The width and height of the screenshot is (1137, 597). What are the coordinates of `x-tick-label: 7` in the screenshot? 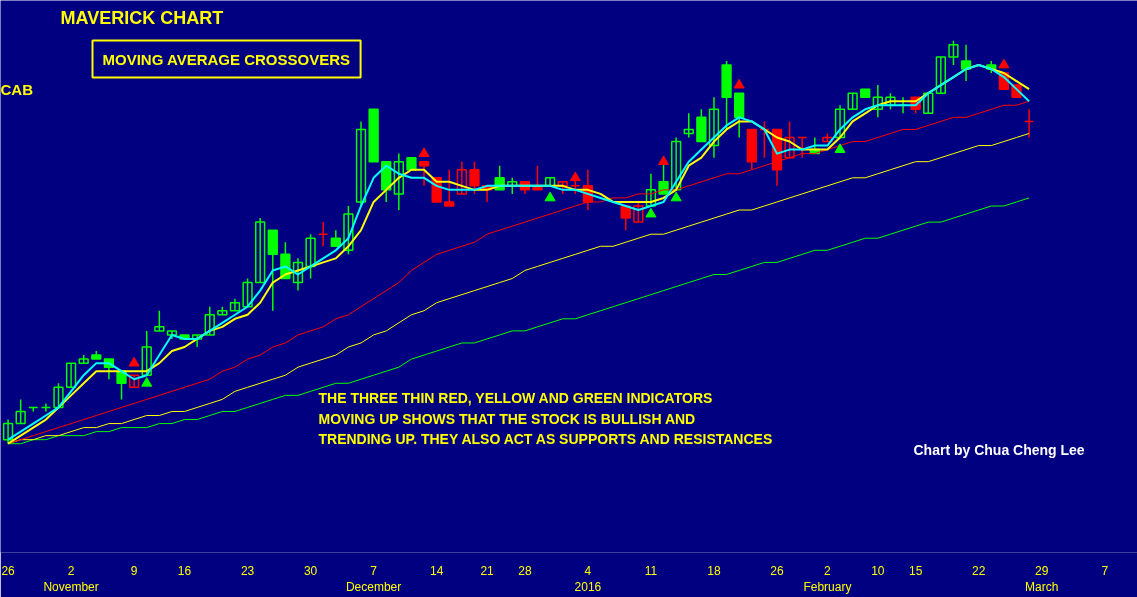 It's located at (1105, 570).